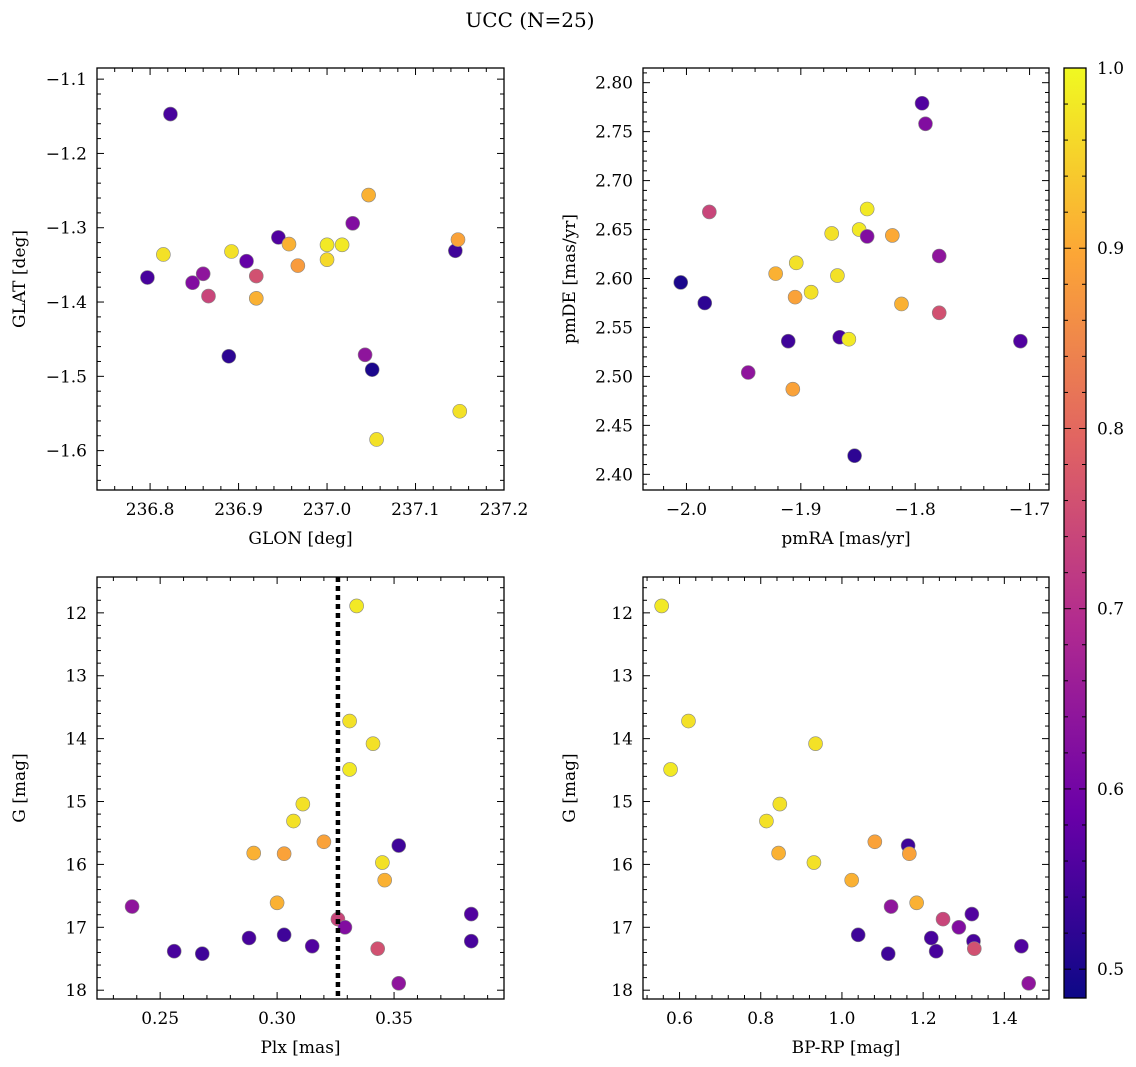 Image resolution: width=1136 pixels, height=1067 pixels. I want to click on x-axis-label: Plx [mas], so click(300, 1048).